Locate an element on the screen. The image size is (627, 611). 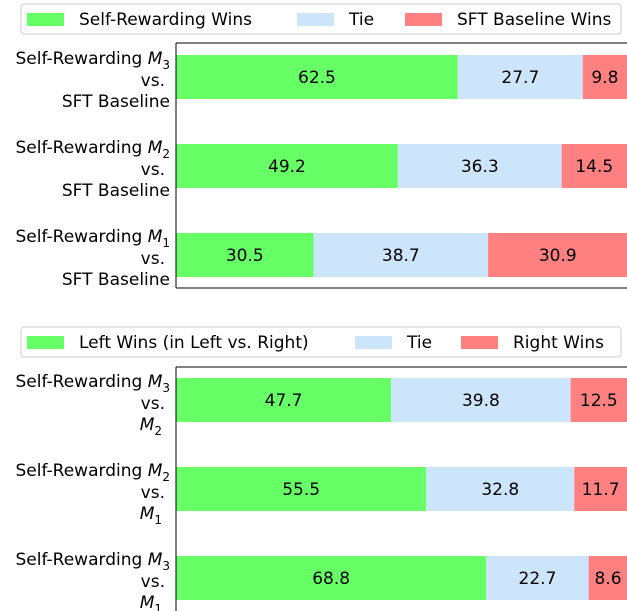
y-tick-label: Self-Rewarding M1 is located at coordinates (93, 238).